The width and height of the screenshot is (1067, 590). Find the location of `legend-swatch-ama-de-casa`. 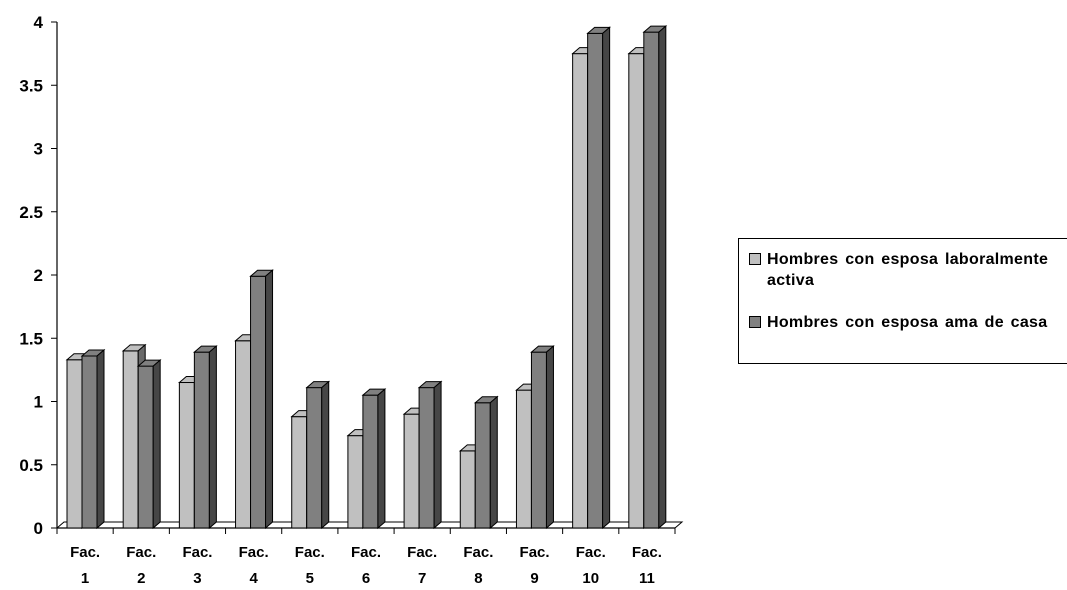

legend-swatch-ama-de-casa is located at coordinates (755, 322).